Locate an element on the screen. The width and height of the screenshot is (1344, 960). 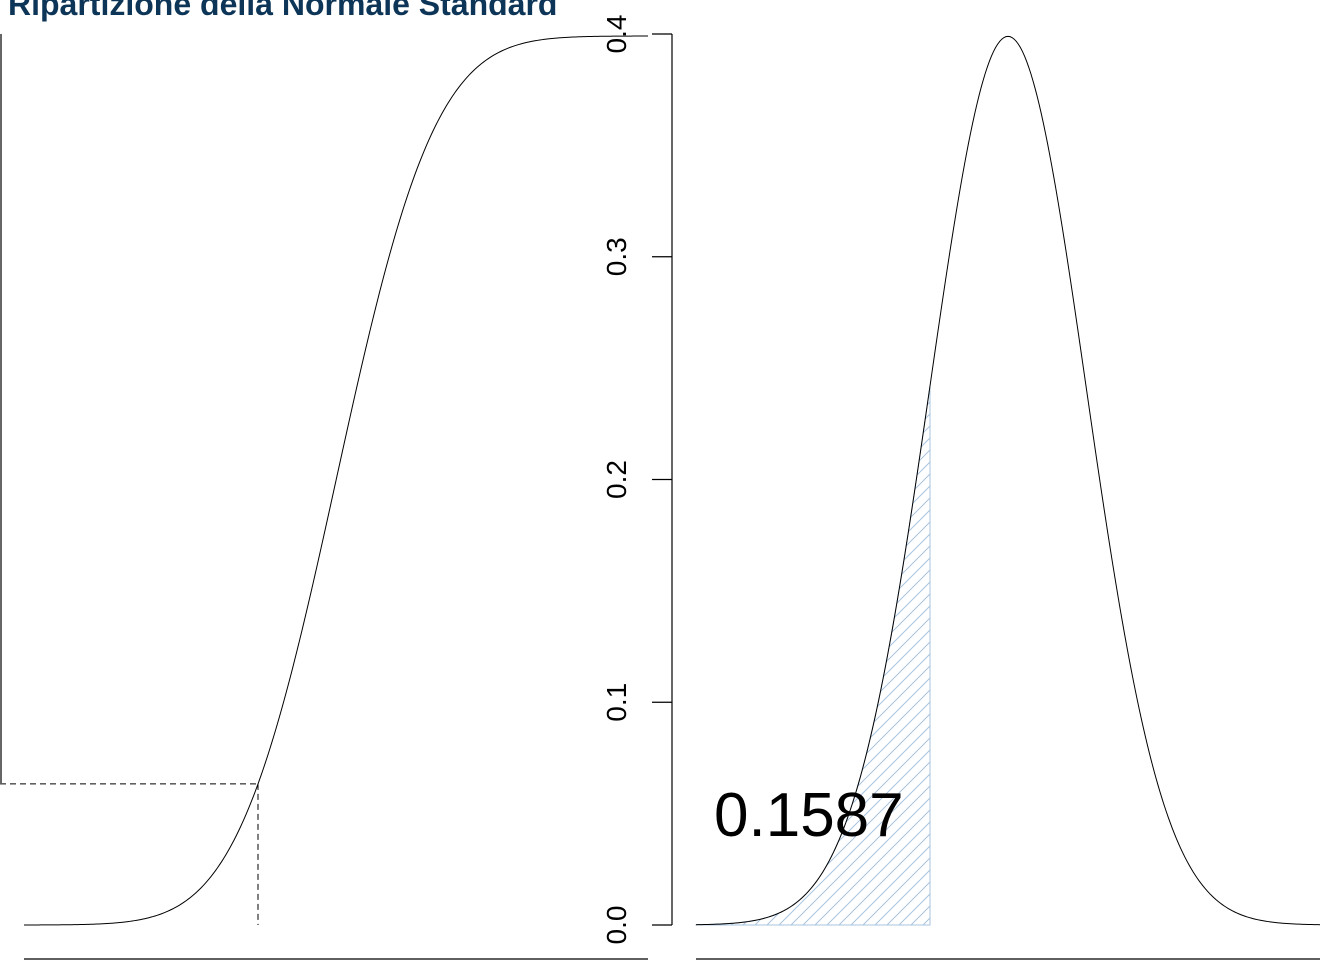
y-tick-label: 0.0 is located at coordinates (616, 925).